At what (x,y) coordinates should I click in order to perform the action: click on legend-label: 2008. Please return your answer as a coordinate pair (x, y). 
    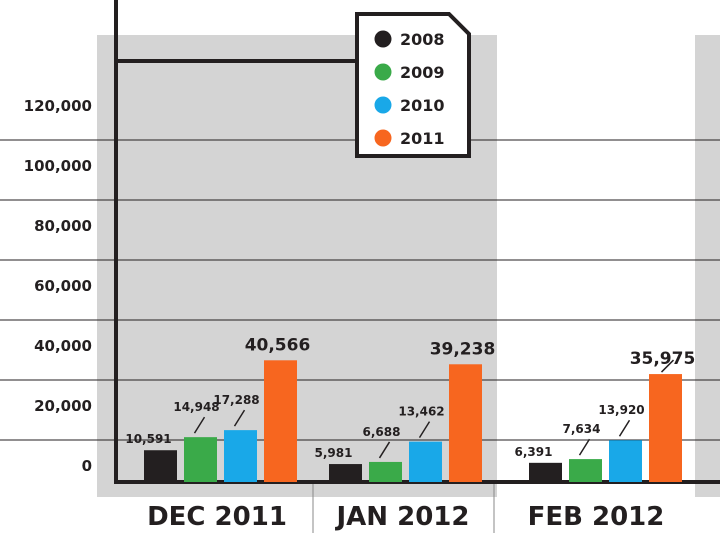
    Looking at the image, I should click on (422, 39).